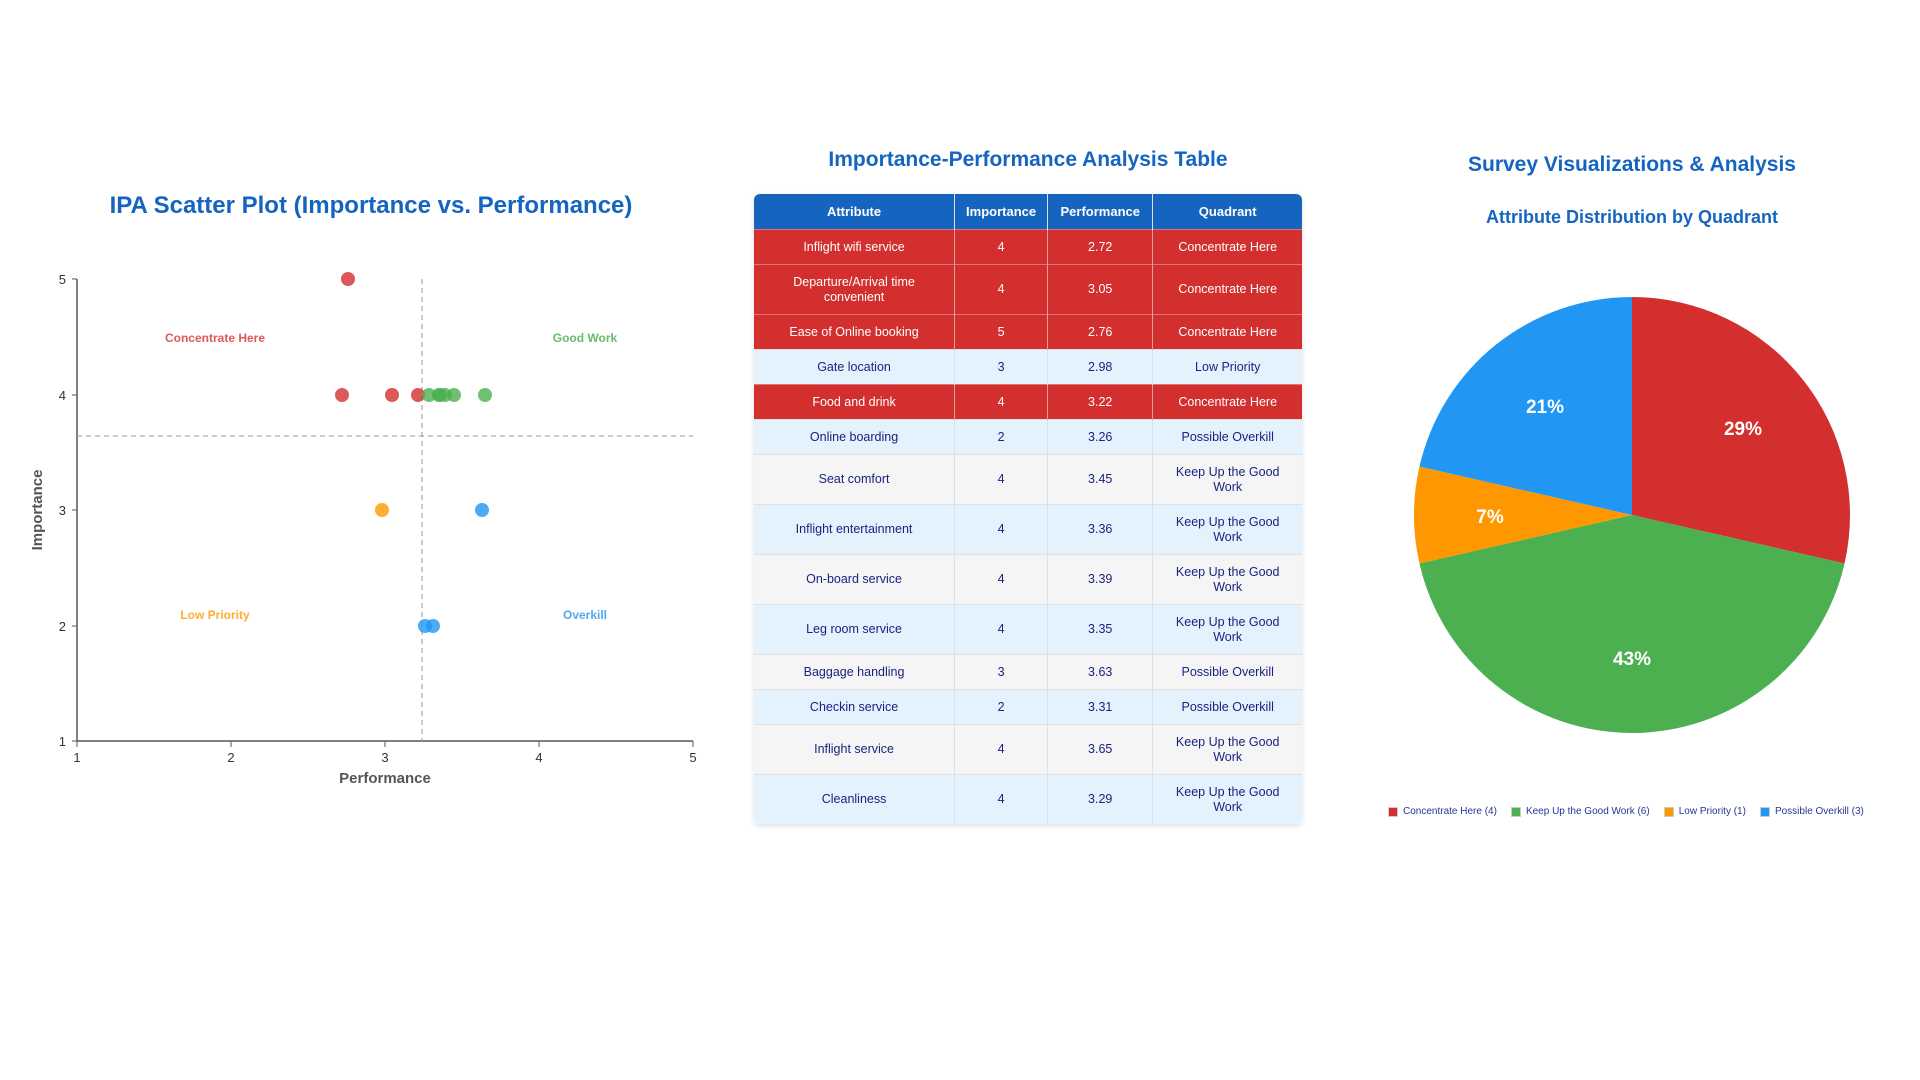 Image resolution: width=1920 pixels, height=1080 pixels. Describe the element at coordinates (1741, 430) in the screenshot. I see `pie-slice-concentrate` at that location.